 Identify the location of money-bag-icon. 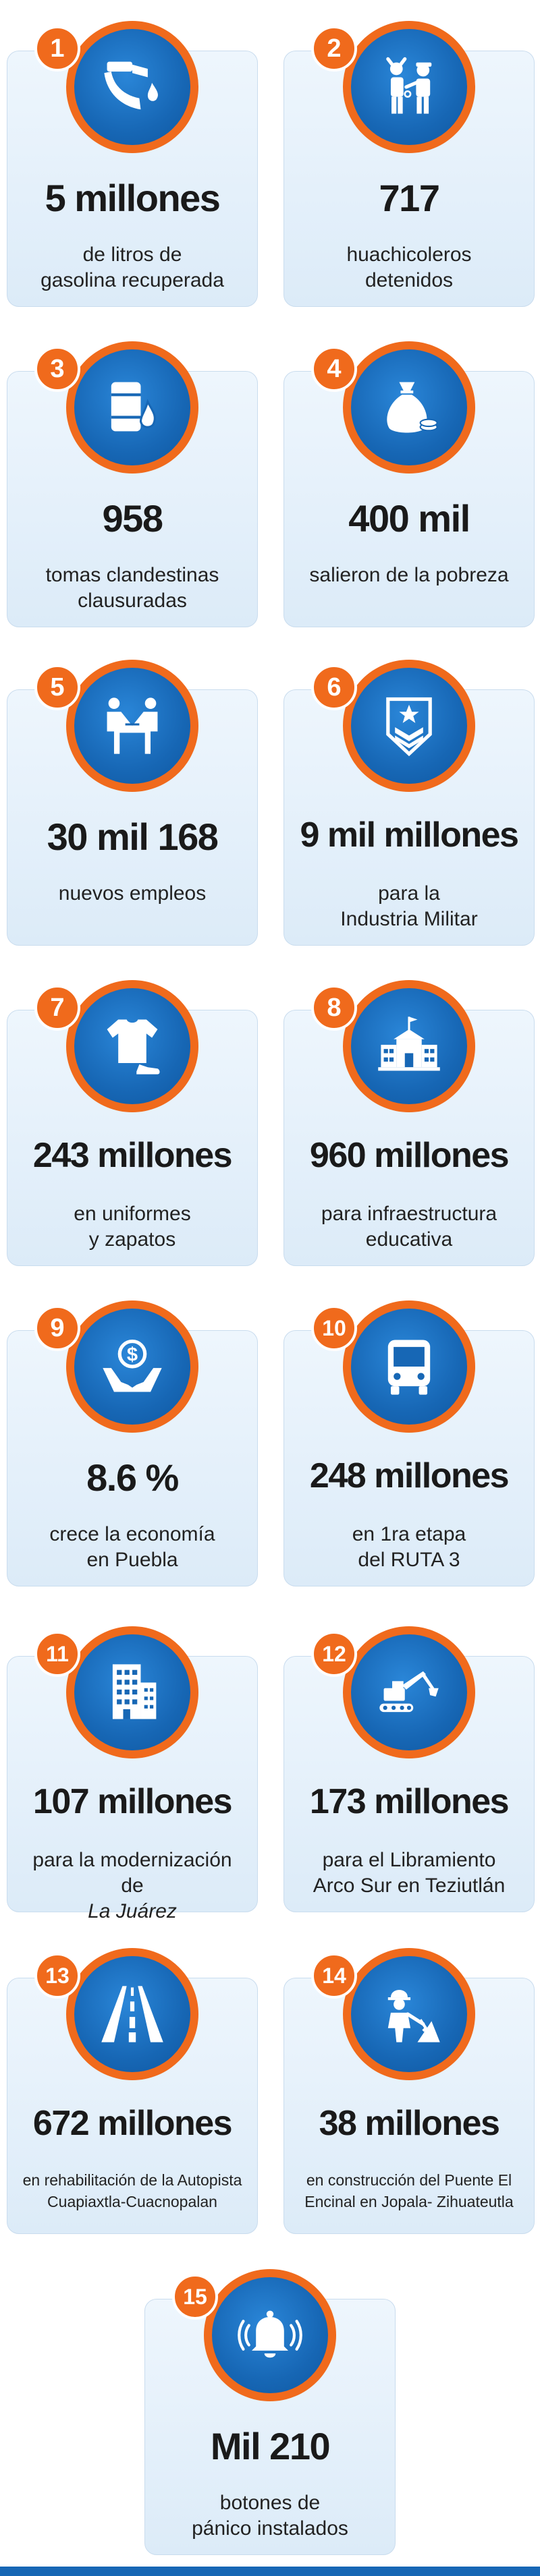
(412, 407).